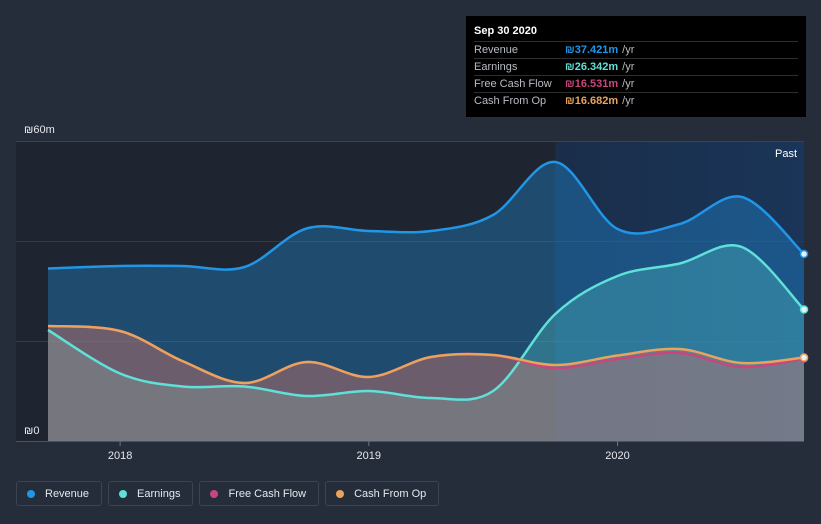 This screenshot has height=524, width=821. What do you see at coordinates (390, 493) in the screenshot?
I see `legend-label: Cash From Op` at bounding box center [390, 493].